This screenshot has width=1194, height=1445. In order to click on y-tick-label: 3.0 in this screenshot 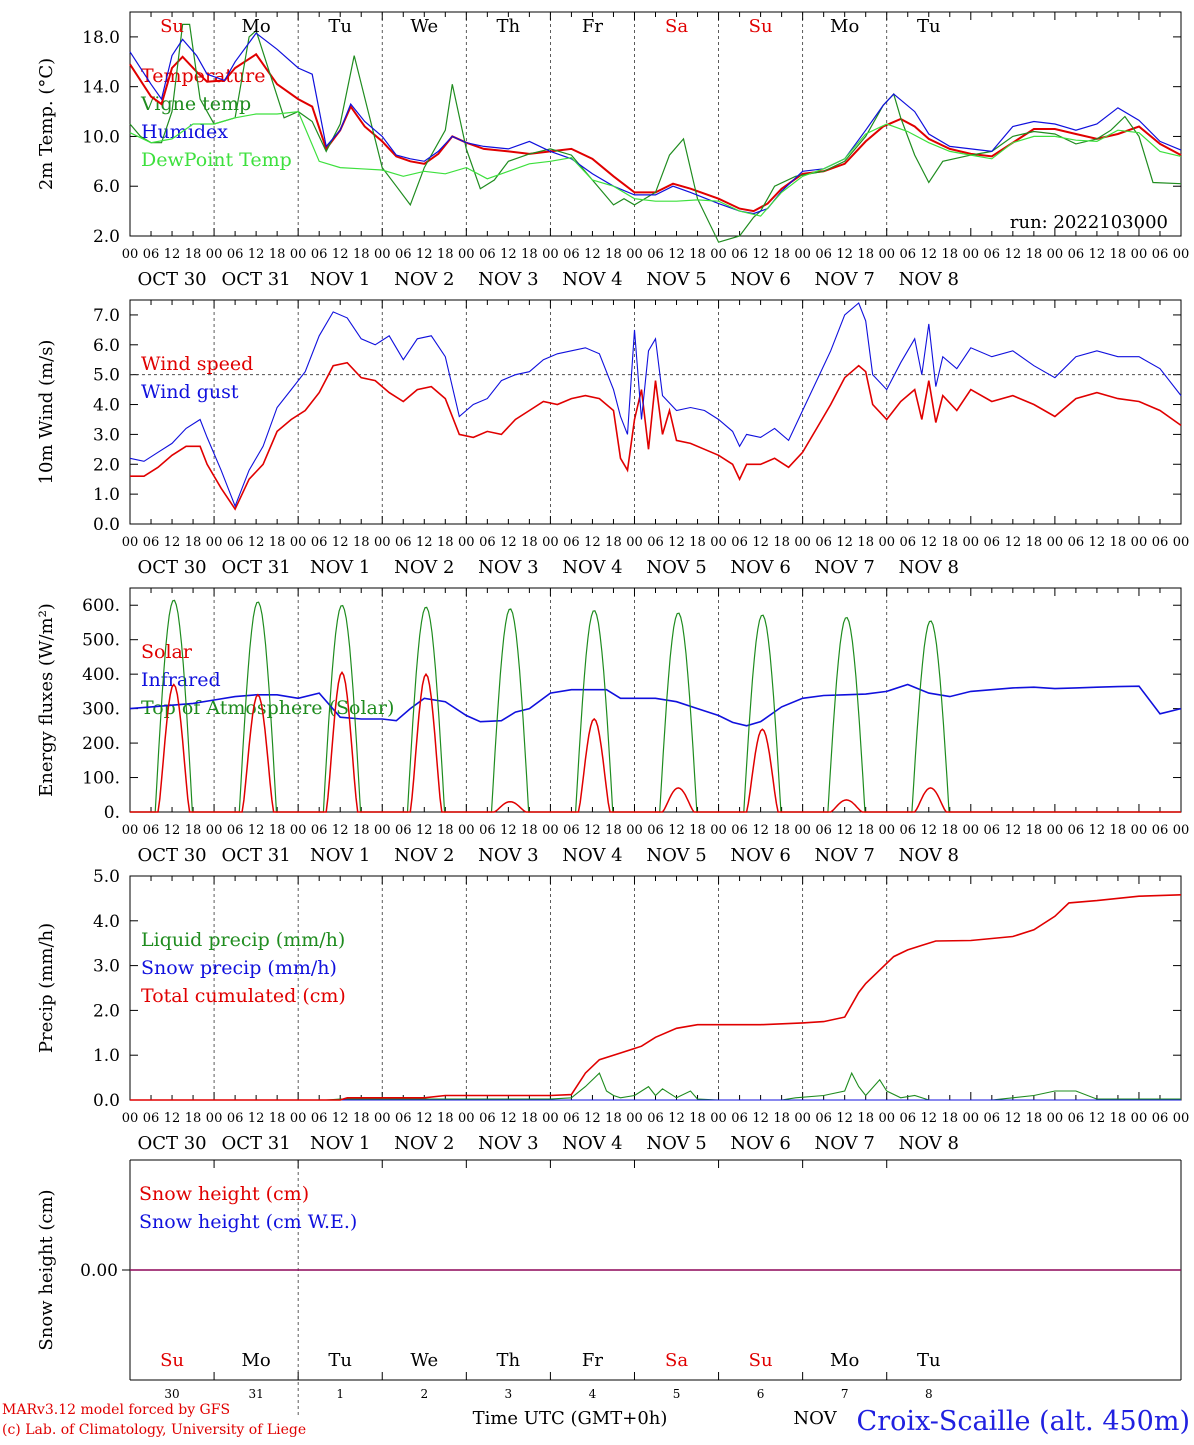, I will do `click(106, 967)`.